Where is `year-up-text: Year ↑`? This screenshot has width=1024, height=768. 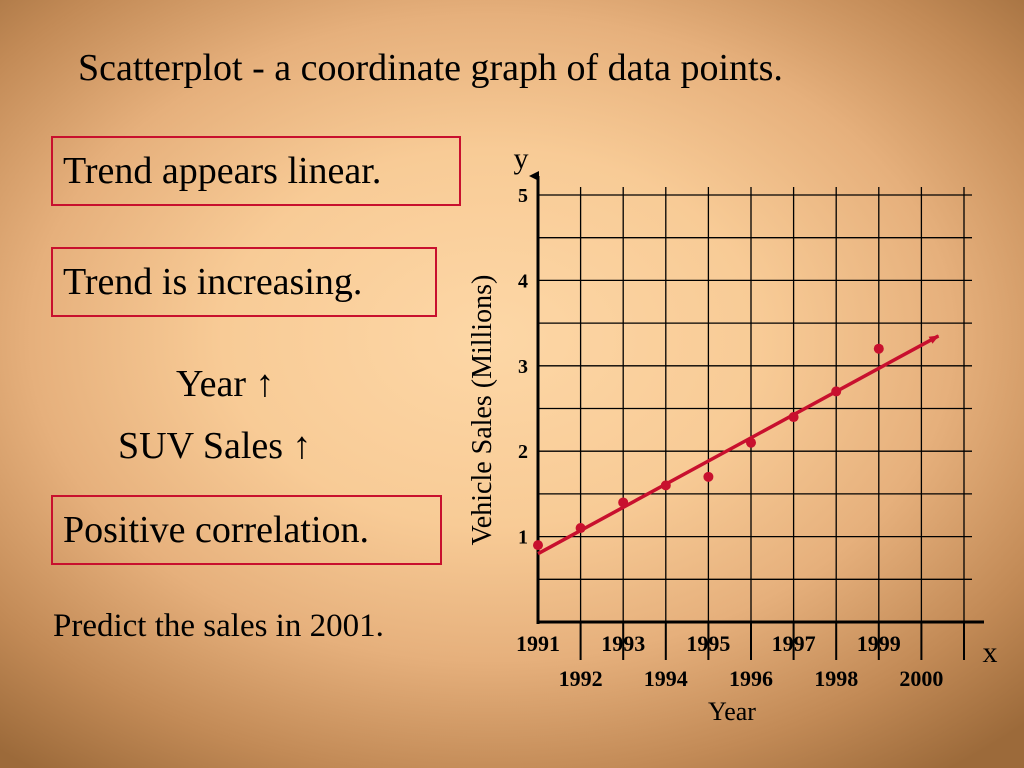
year-up-text: Year ↑ is located at coordinates (225, 384).